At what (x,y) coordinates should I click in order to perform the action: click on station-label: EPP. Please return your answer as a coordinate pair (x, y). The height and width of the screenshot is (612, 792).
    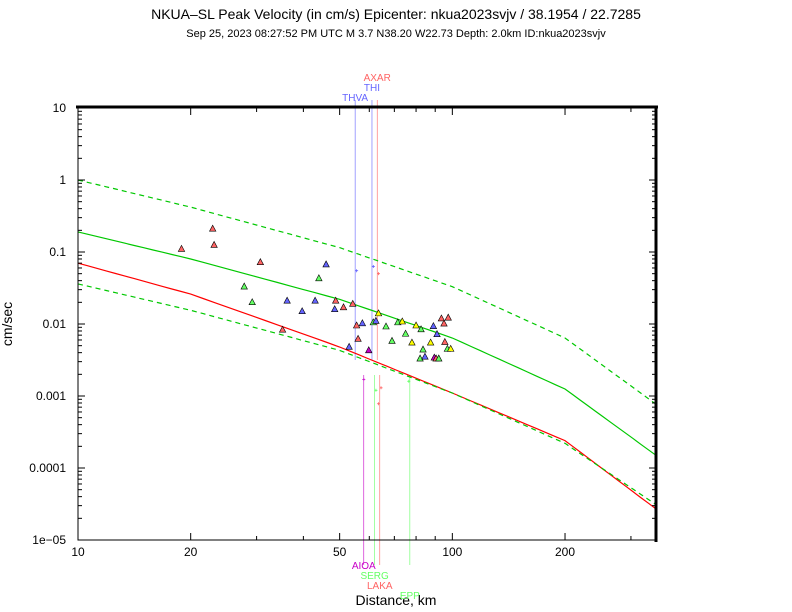
    Looking at the image, I should click on (410, 596).